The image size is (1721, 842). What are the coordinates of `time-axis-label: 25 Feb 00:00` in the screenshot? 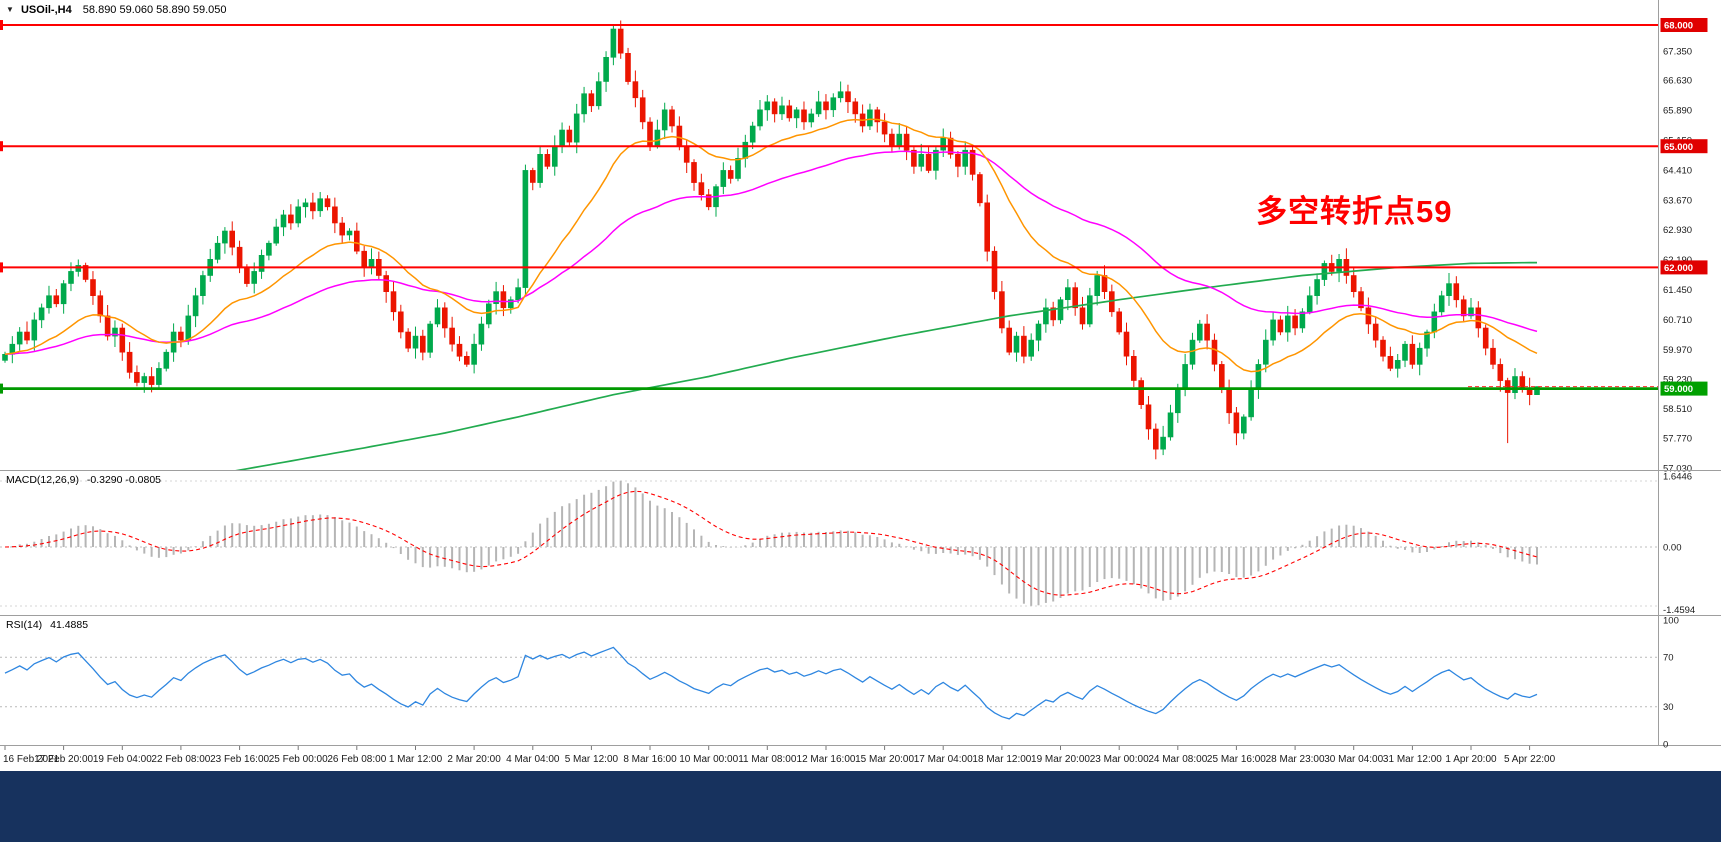 It's located at (298, 759).